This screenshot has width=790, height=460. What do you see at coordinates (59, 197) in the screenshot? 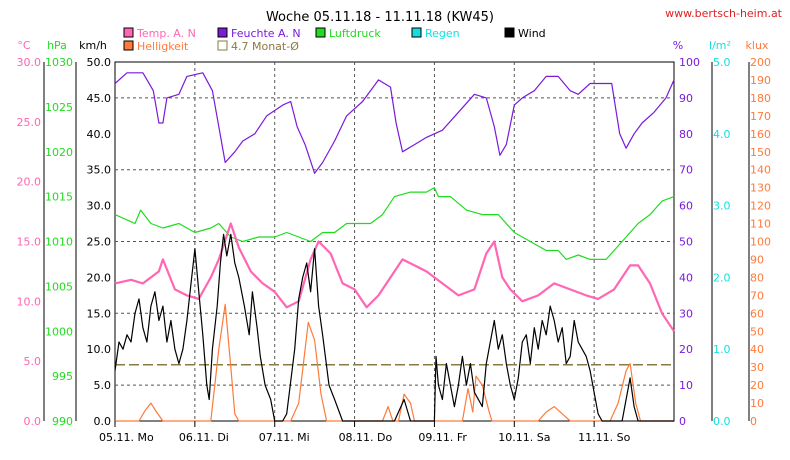
I see `pressure-tick-label: 1015` at bounding box center [59, 197].